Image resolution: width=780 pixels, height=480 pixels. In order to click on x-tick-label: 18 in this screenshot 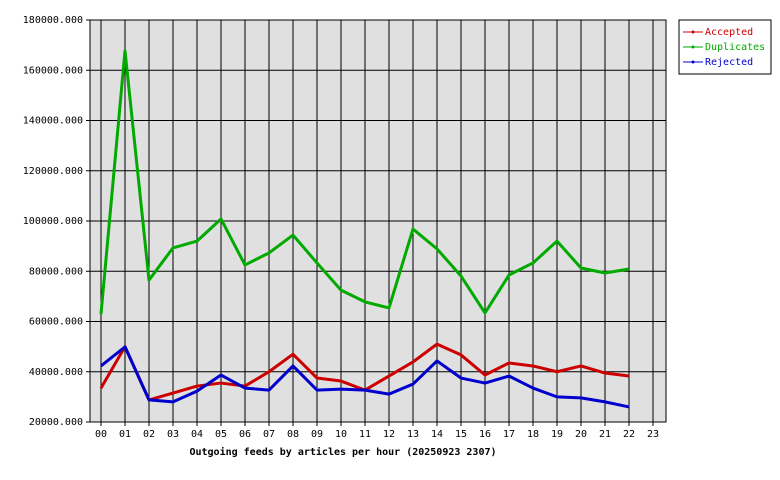, I will do `click(533, 434)`.